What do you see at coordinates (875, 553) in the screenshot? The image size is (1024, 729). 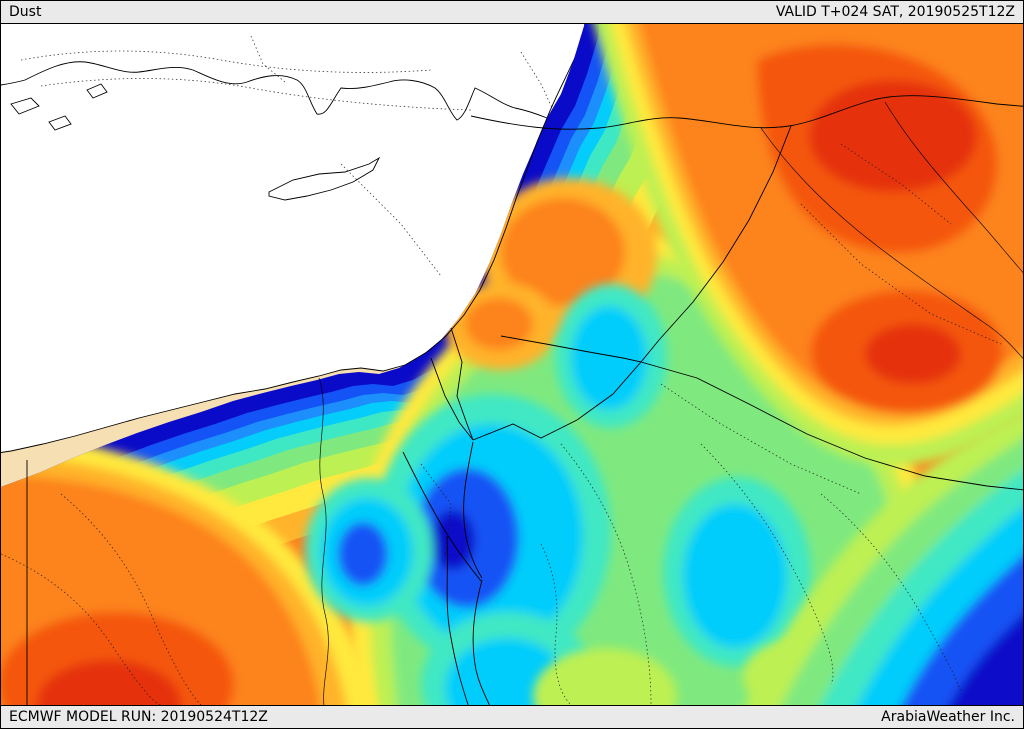 I see `southeast-low-band` at bounding box center [875, 553].